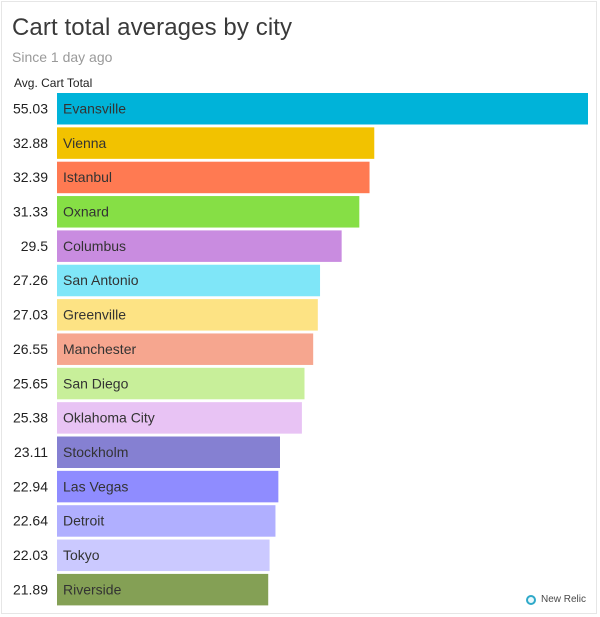 Image resolution: width=600 pixels, height=617 pixels. I want to click on bar-category-label: Las Vegas, so click(95, 486).